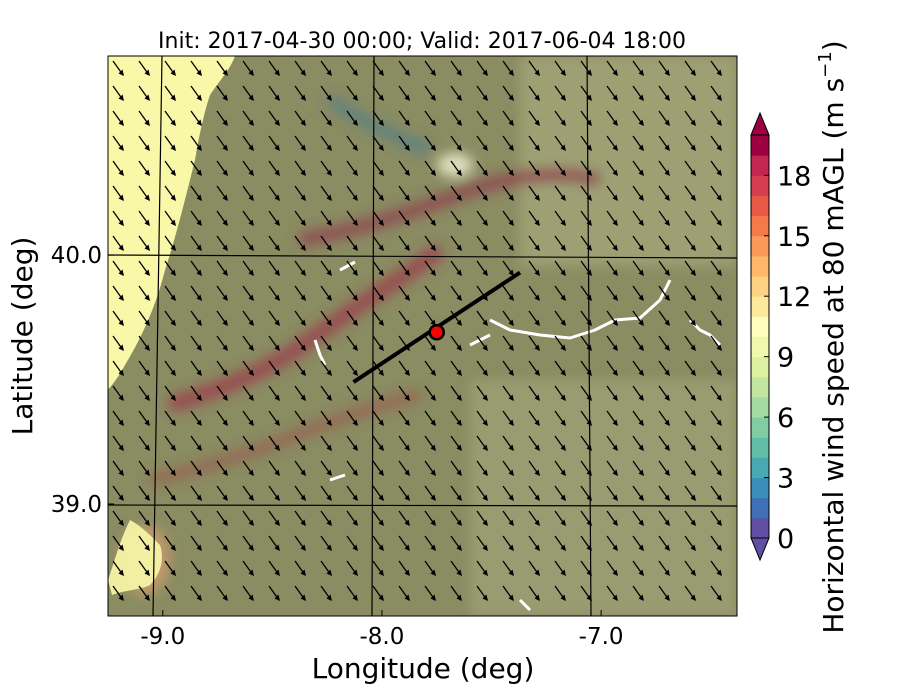  Describe the element at coordinates (825, 64) in the screenshot. I see `colorbar-label-superscript: −1` at that location.